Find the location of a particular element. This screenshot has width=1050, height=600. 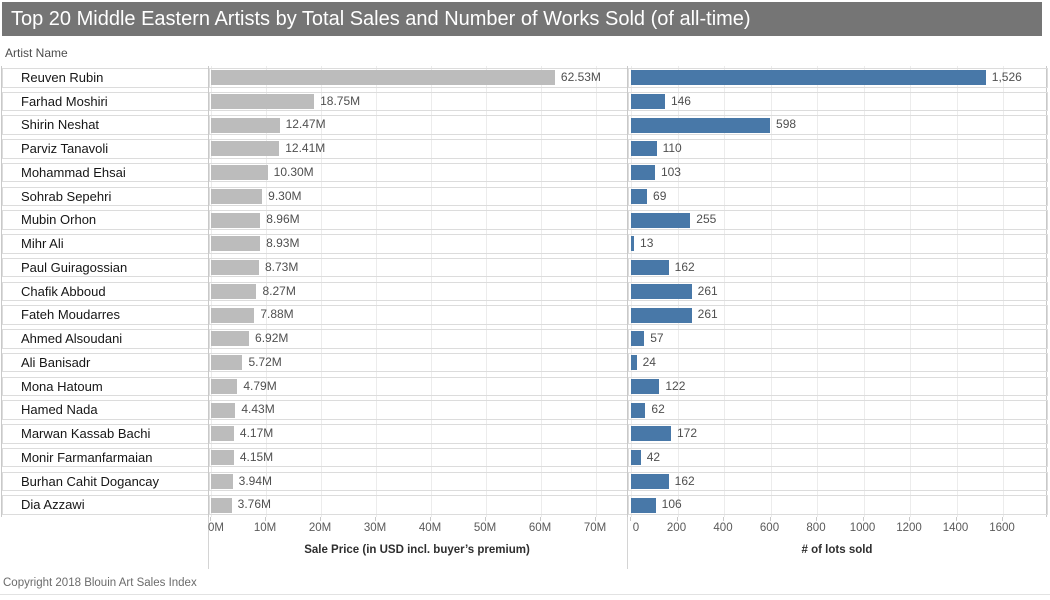

table-row: Monir Farmanfarmaian is located at coordinates (105, 457).